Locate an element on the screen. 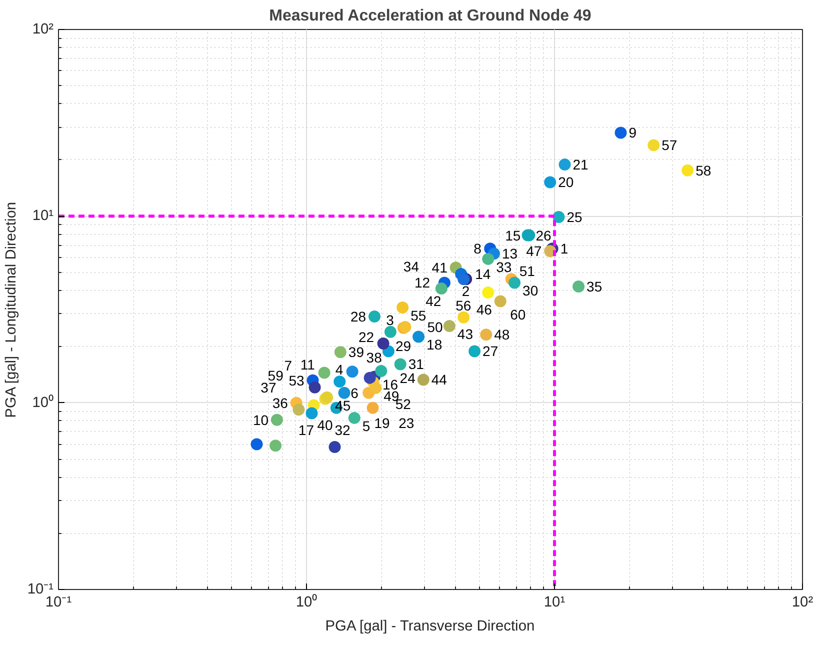 Image resolution: width=827 pixels, height=662 pixels. annotation: 40 is located at coordinates (325, 424).